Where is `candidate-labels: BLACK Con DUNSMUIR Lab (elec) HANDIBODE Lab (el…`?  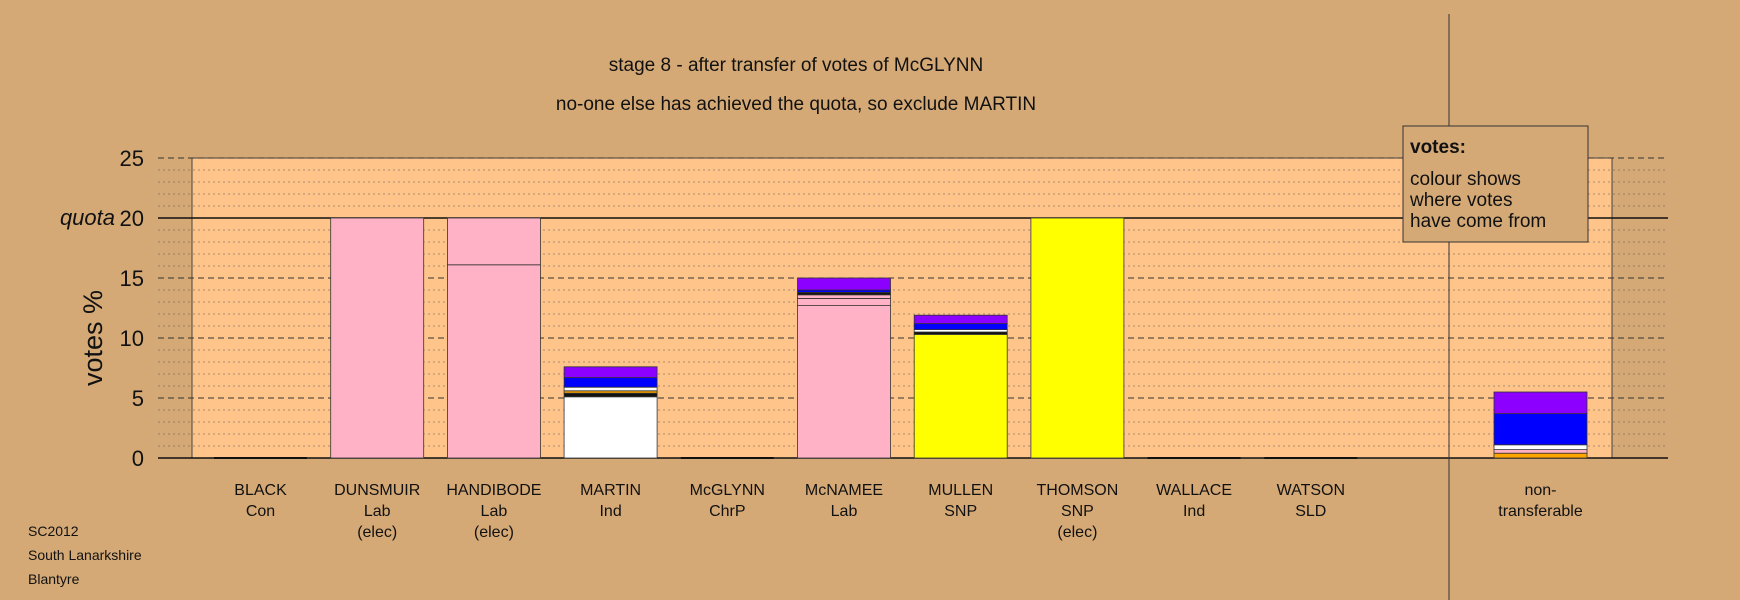 candidate-labels: BLACK Con DUNSMUIR Lab (elec) HANDIBODE Lab (el… is located at coordinates (908, 511).